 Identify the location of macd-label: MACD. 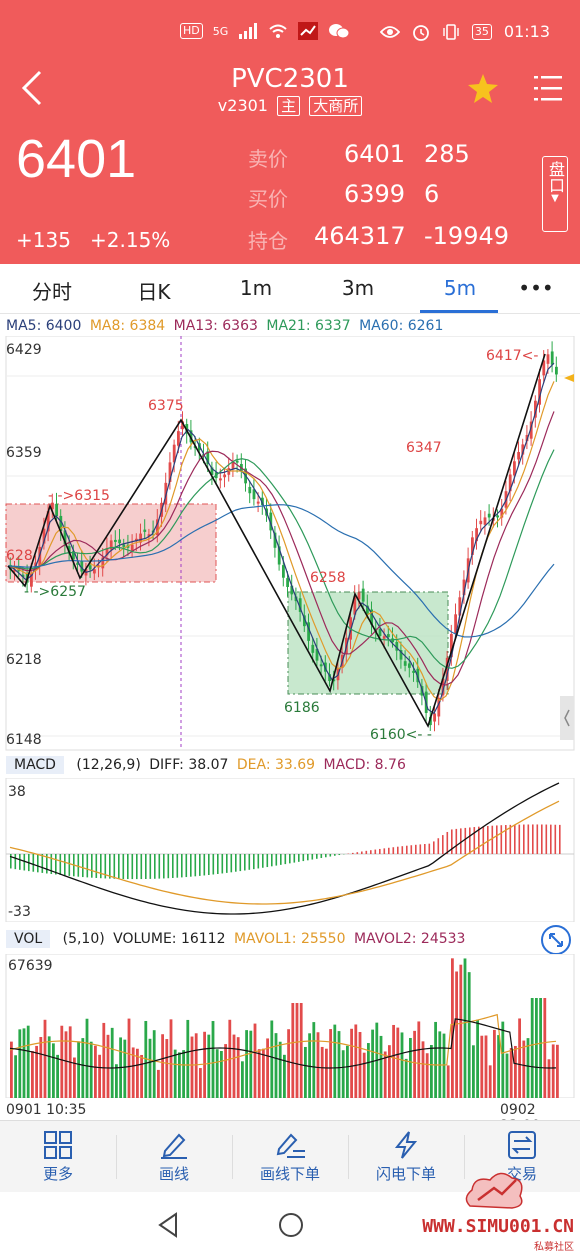
(35, 765).